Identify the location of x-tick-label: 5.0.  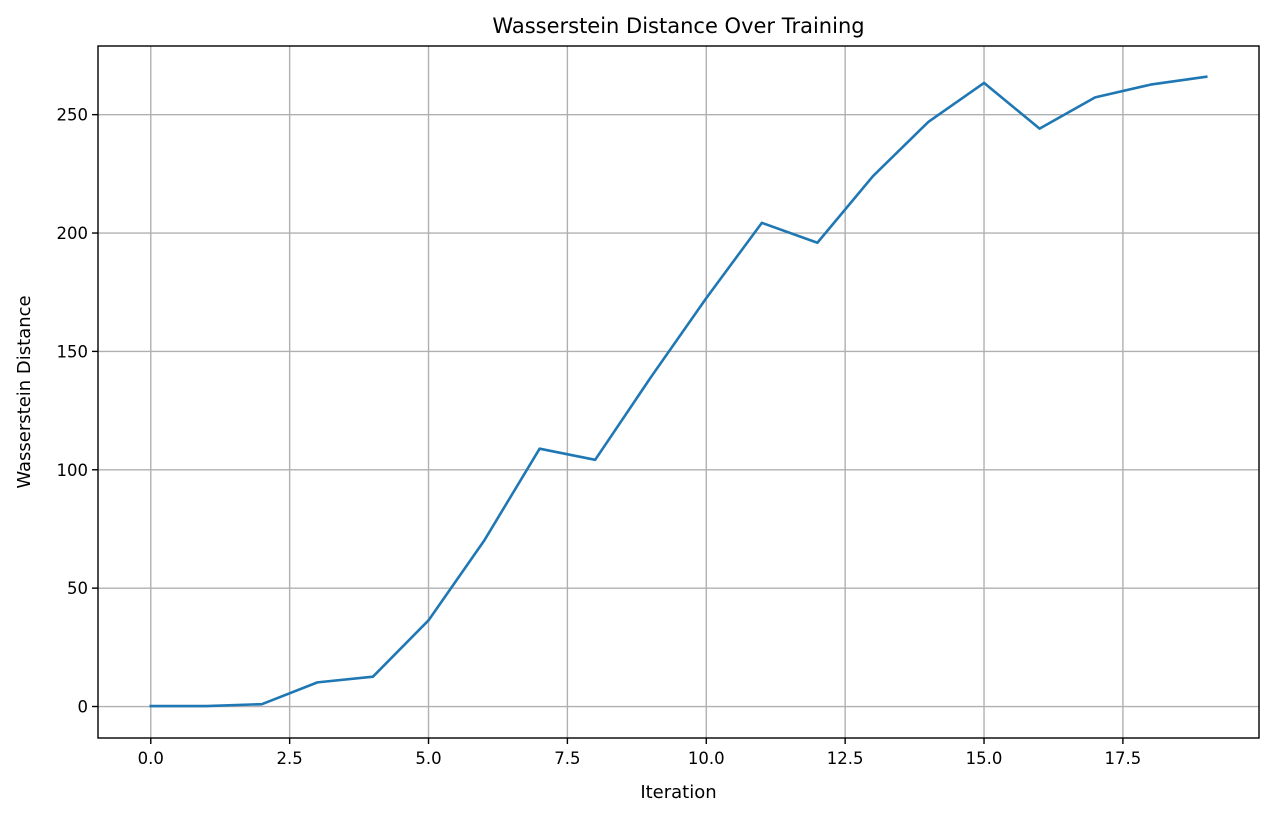
(428, 758).